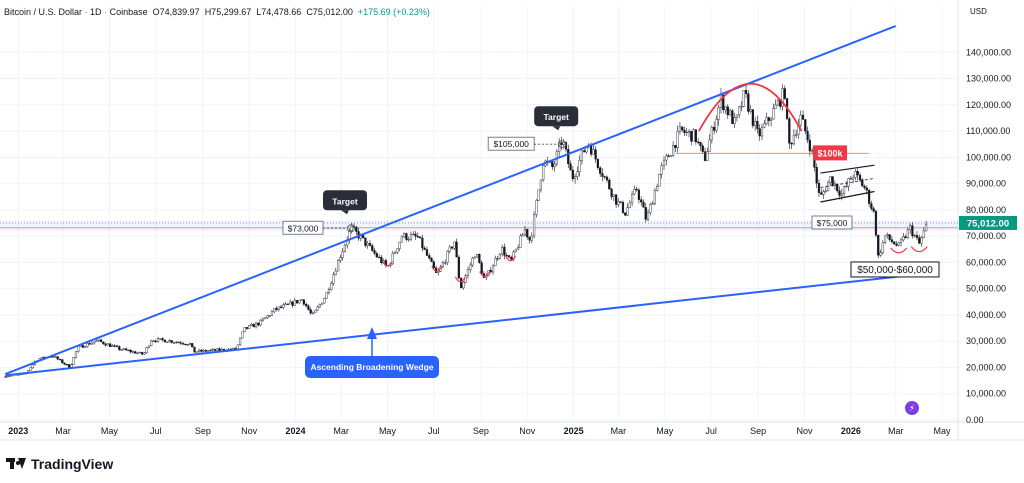  What do you see at coordinates (847, 196) in the screenshot?
I see `bear-flag-bottom` at bounding box center [847, 196].